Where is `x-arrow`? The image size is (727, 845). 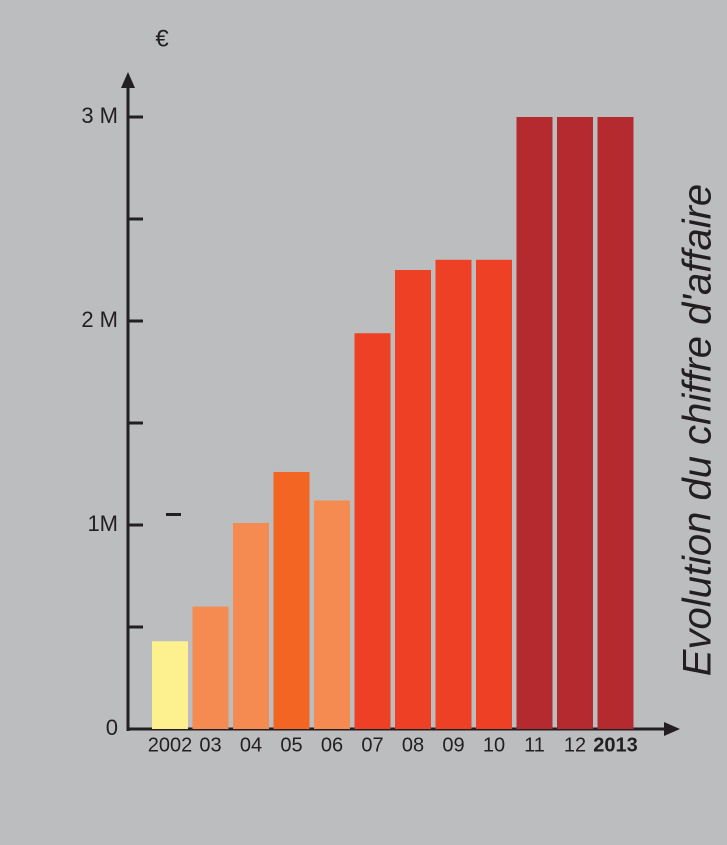
x-arrow is located at coordinates (672, 729).